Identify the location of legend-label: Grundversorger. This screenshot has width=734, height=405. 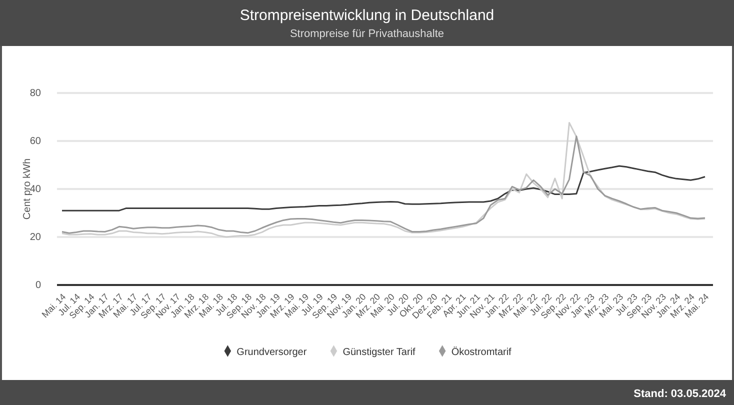
(272, 352).